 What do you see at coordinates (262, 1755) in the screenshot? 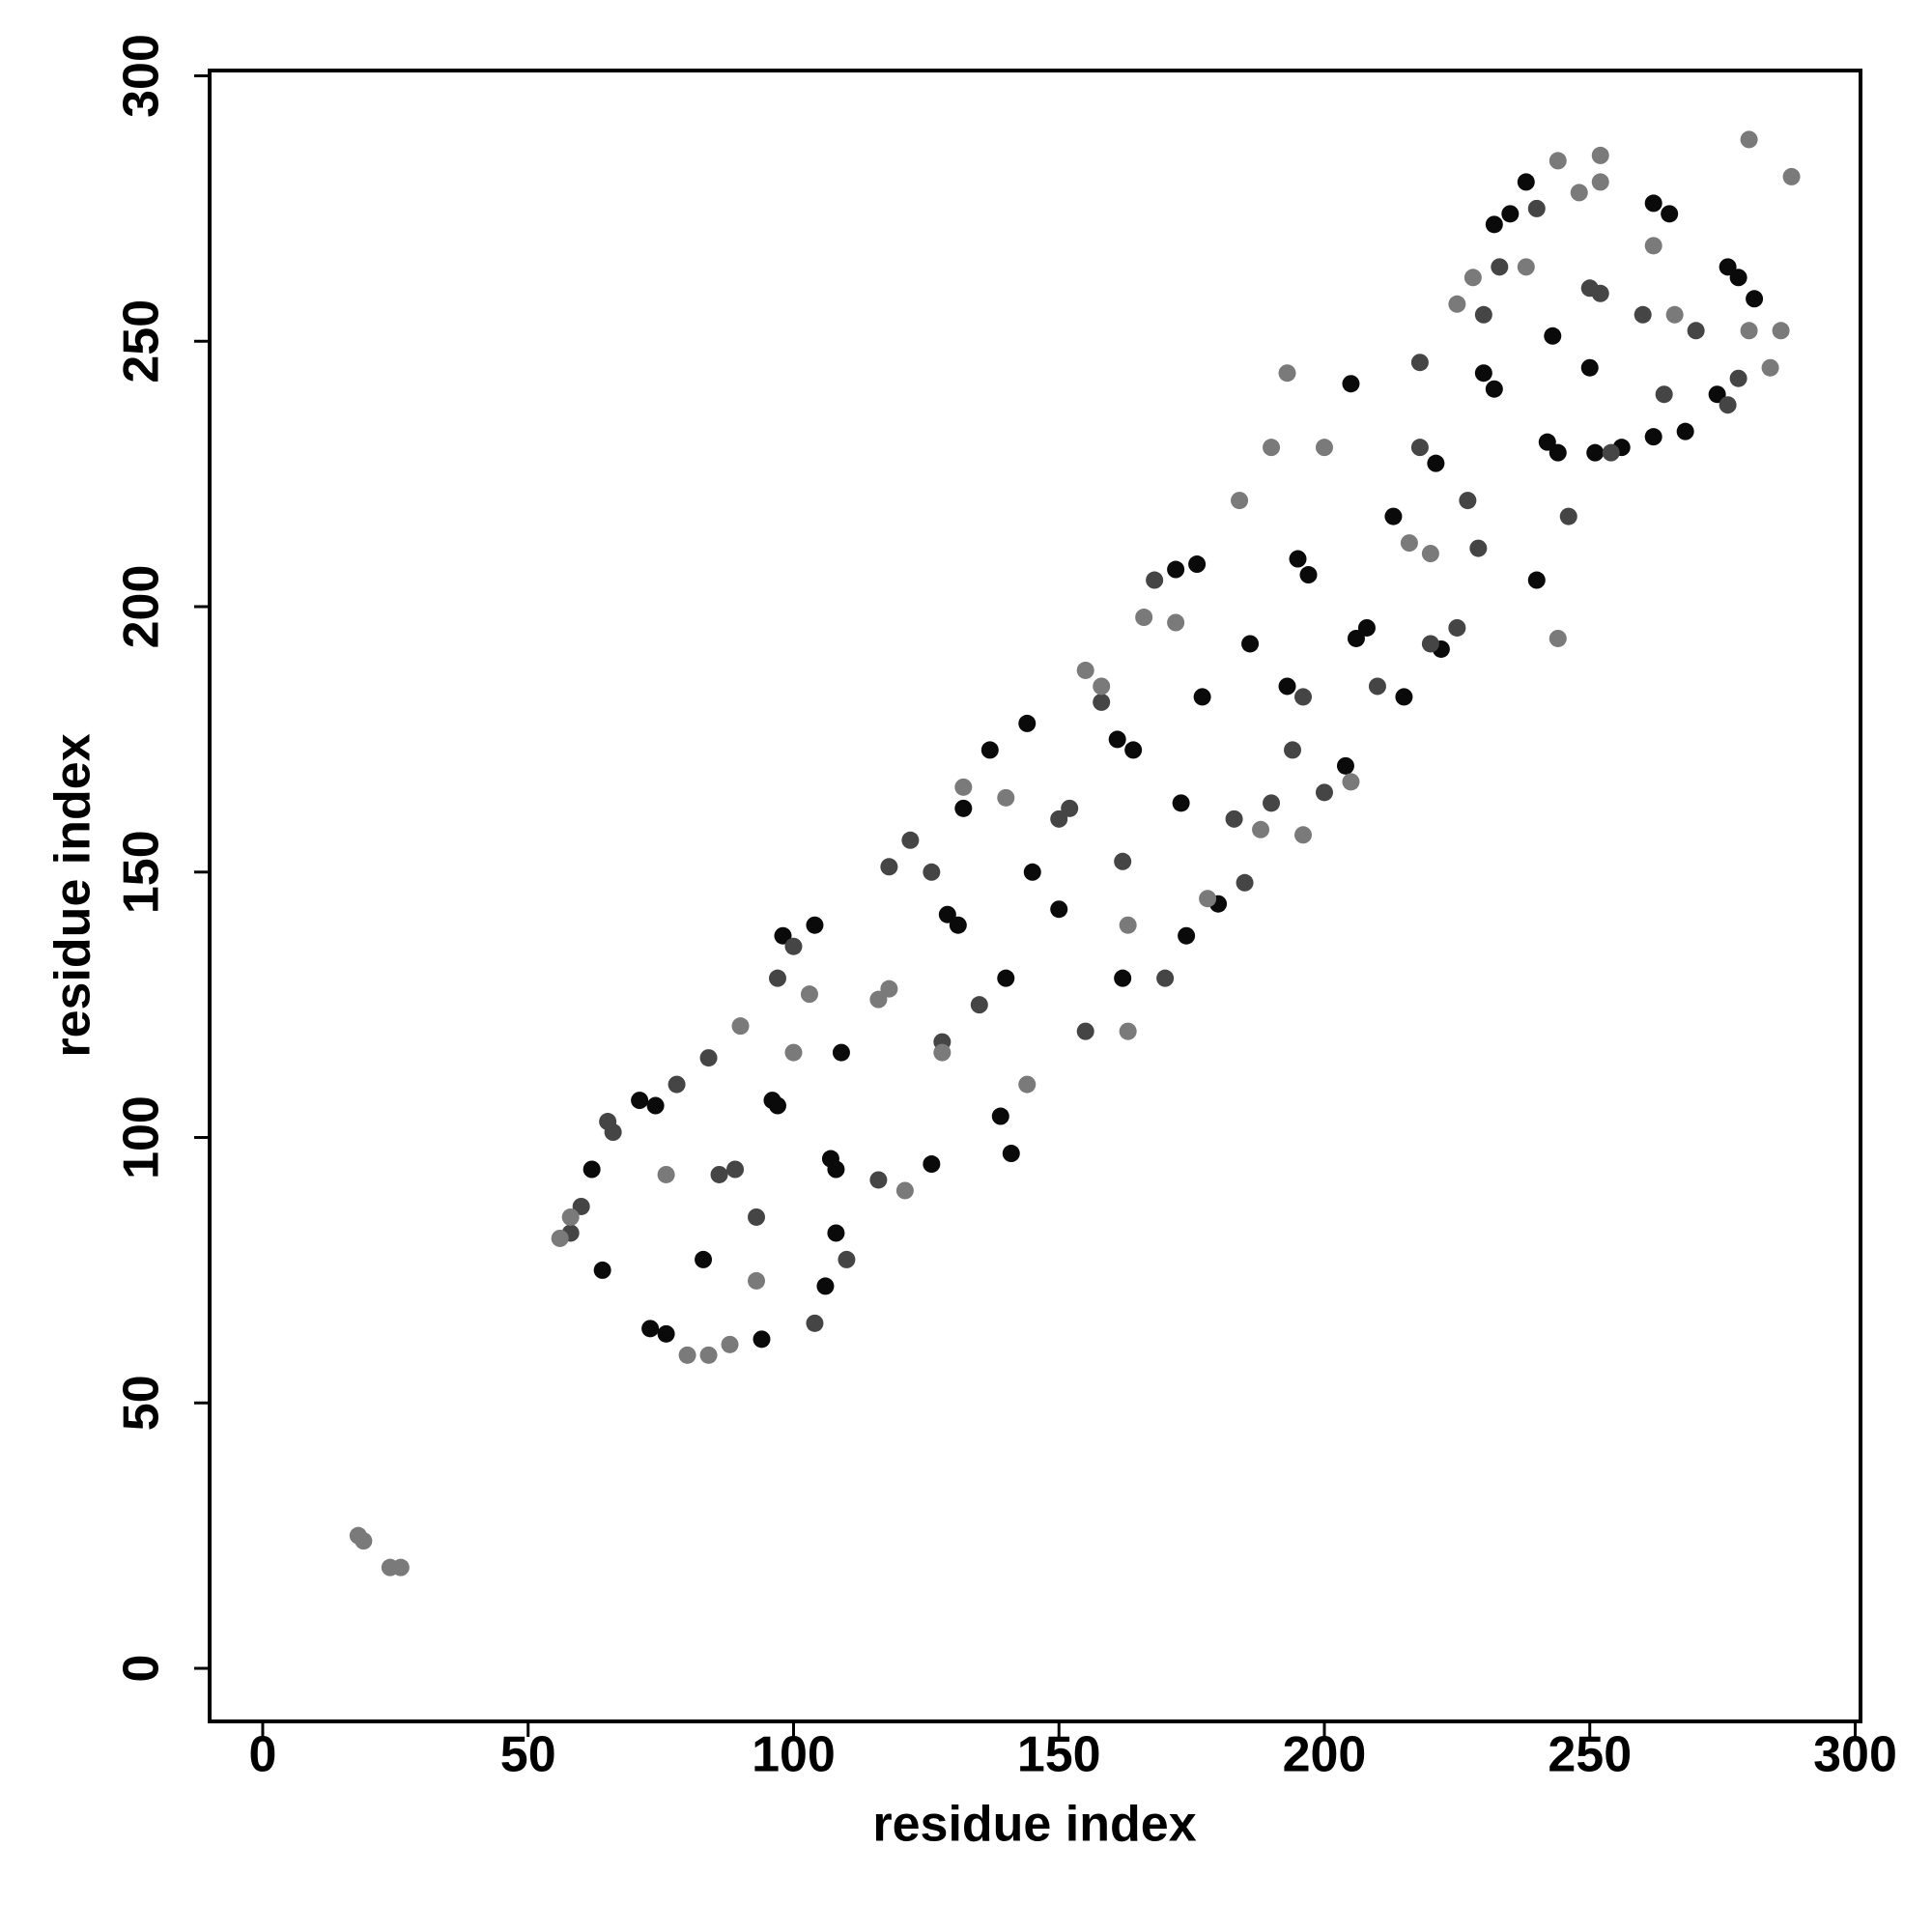
I see `x-tick-label: 0` at bounding box center [262, 1755].